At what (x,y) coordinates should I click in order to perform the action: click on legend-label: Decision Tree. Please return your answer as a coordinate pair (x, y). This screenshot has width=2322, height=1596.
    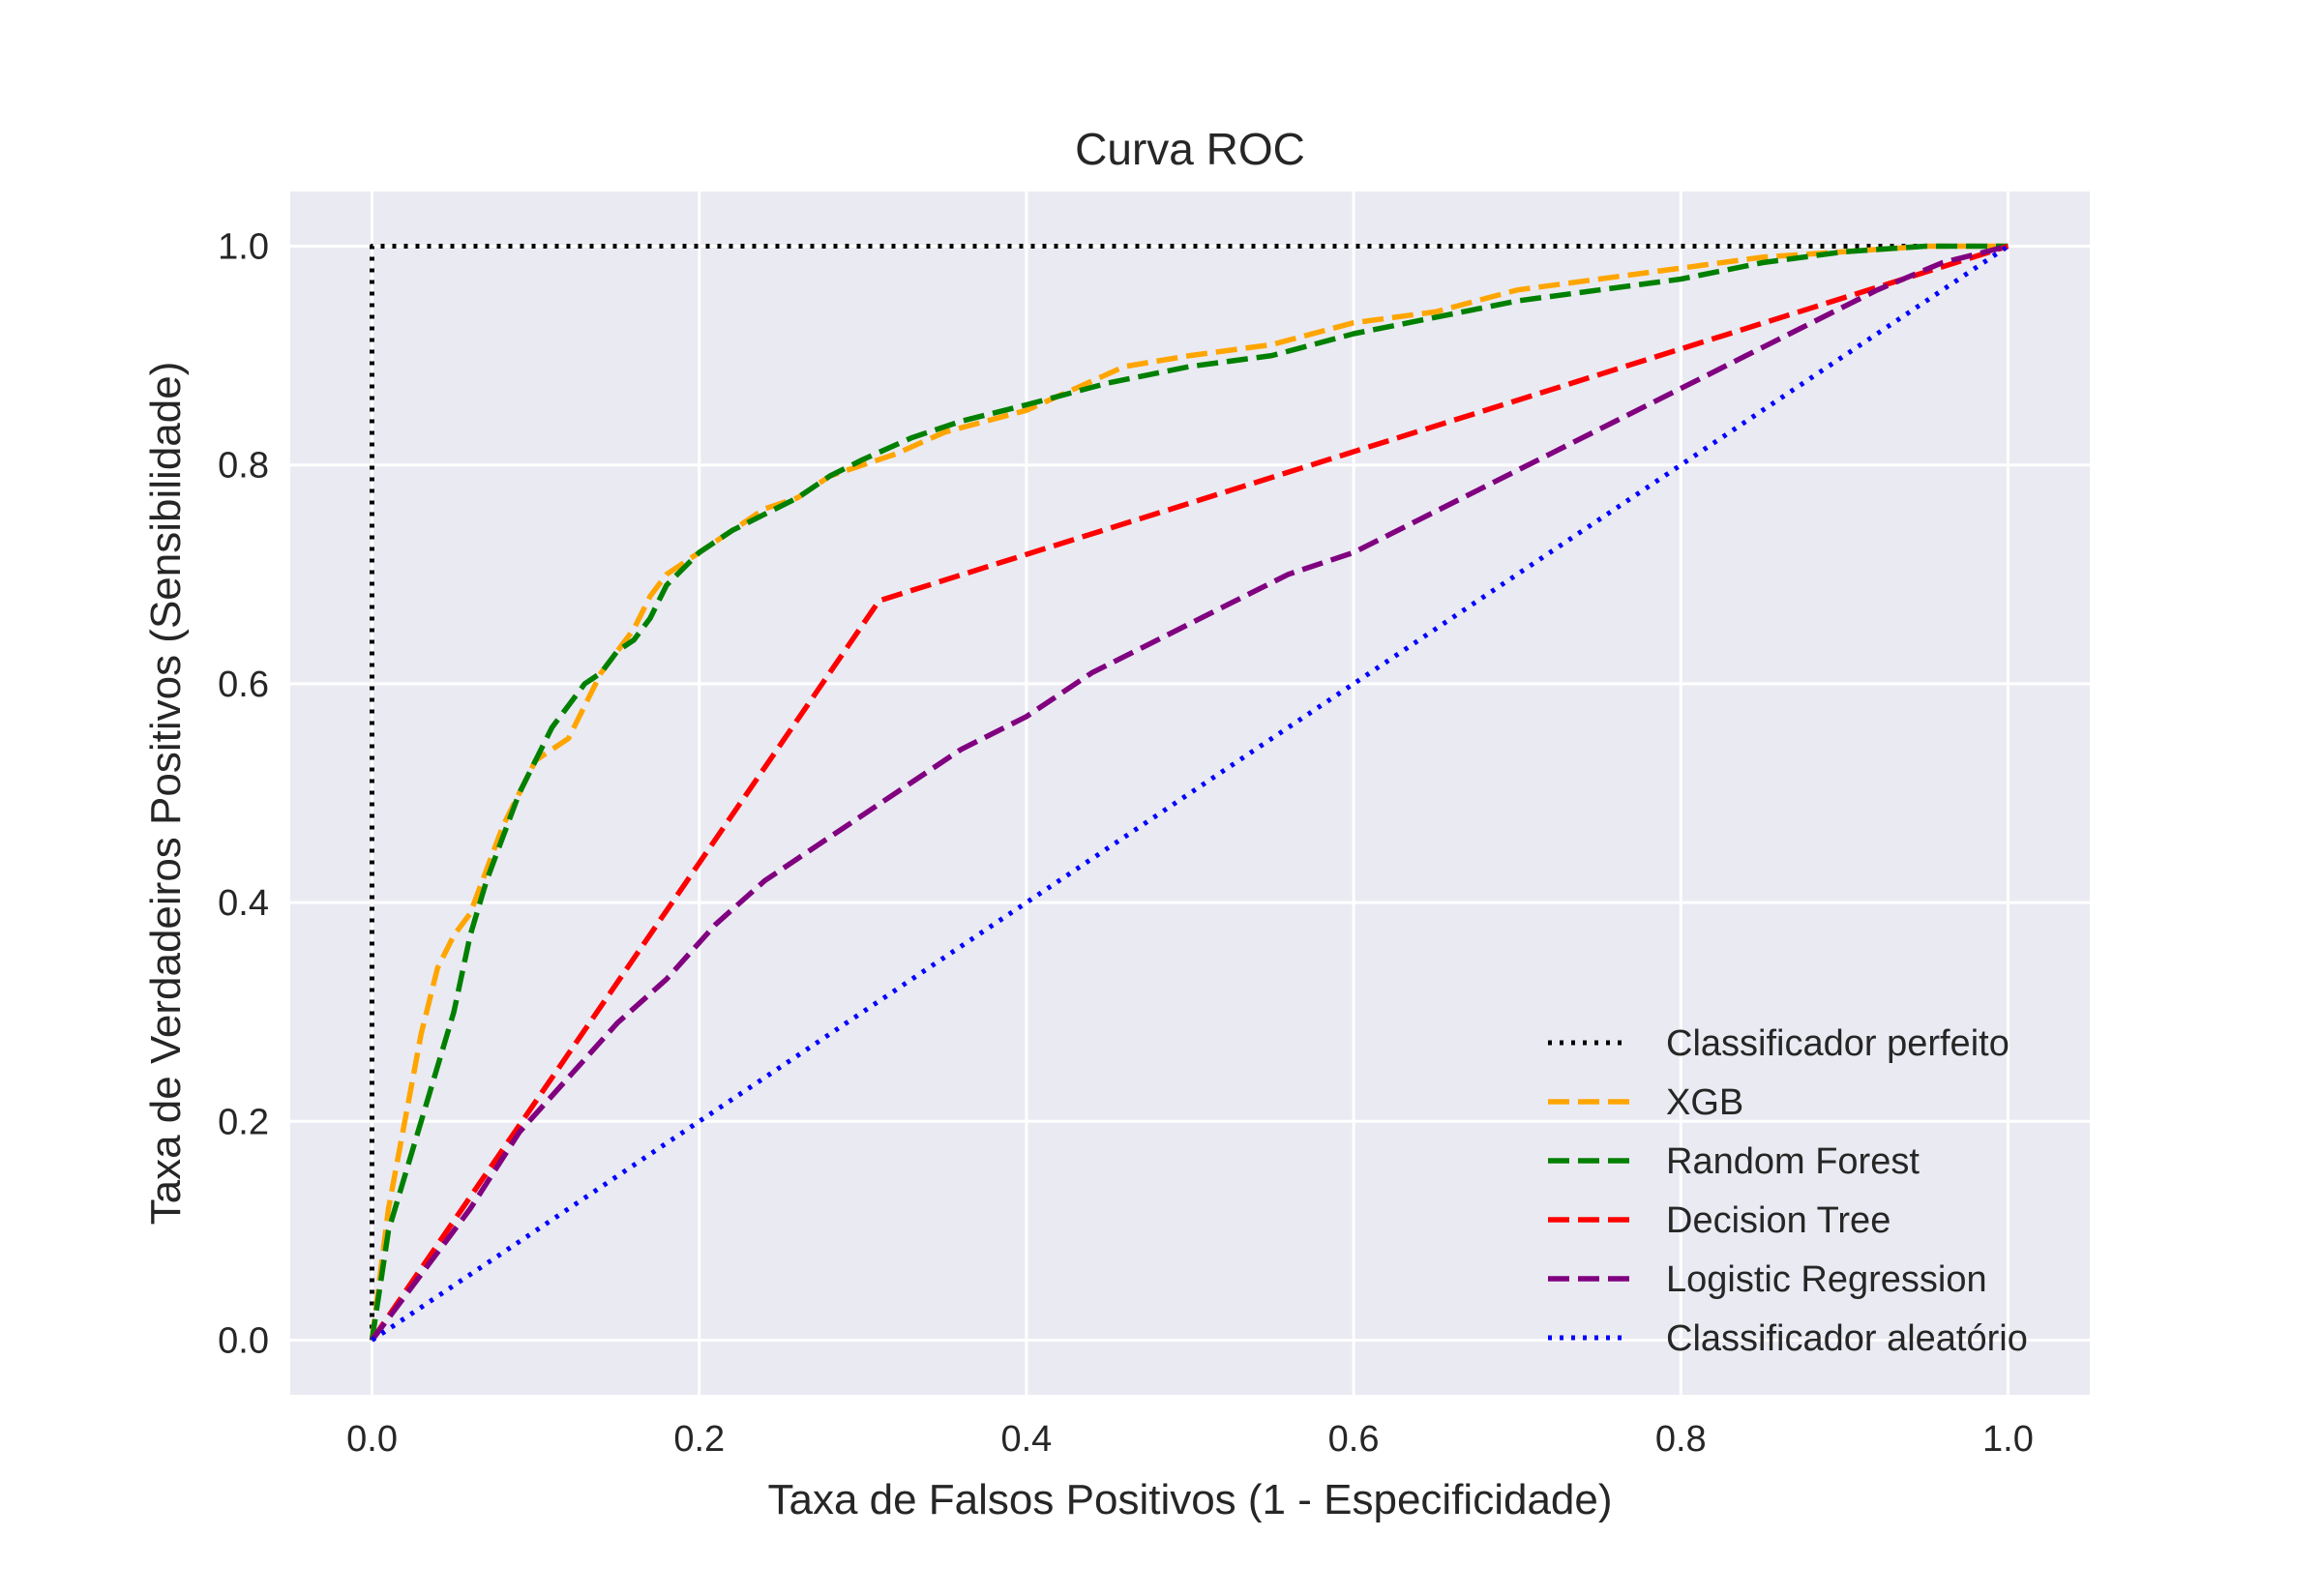
    Looking at the image, I should click on (1778, 1220).